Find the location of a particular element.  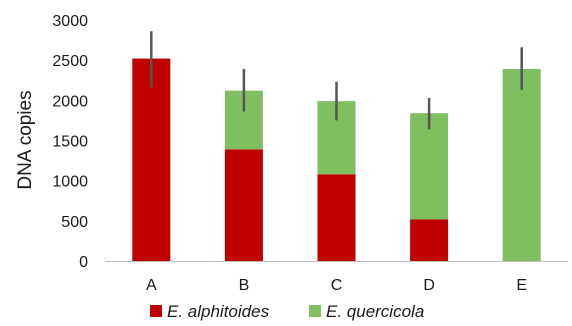

legend-label-e-alphitoides: E. alphitoides is located at coordinates (218, 311).